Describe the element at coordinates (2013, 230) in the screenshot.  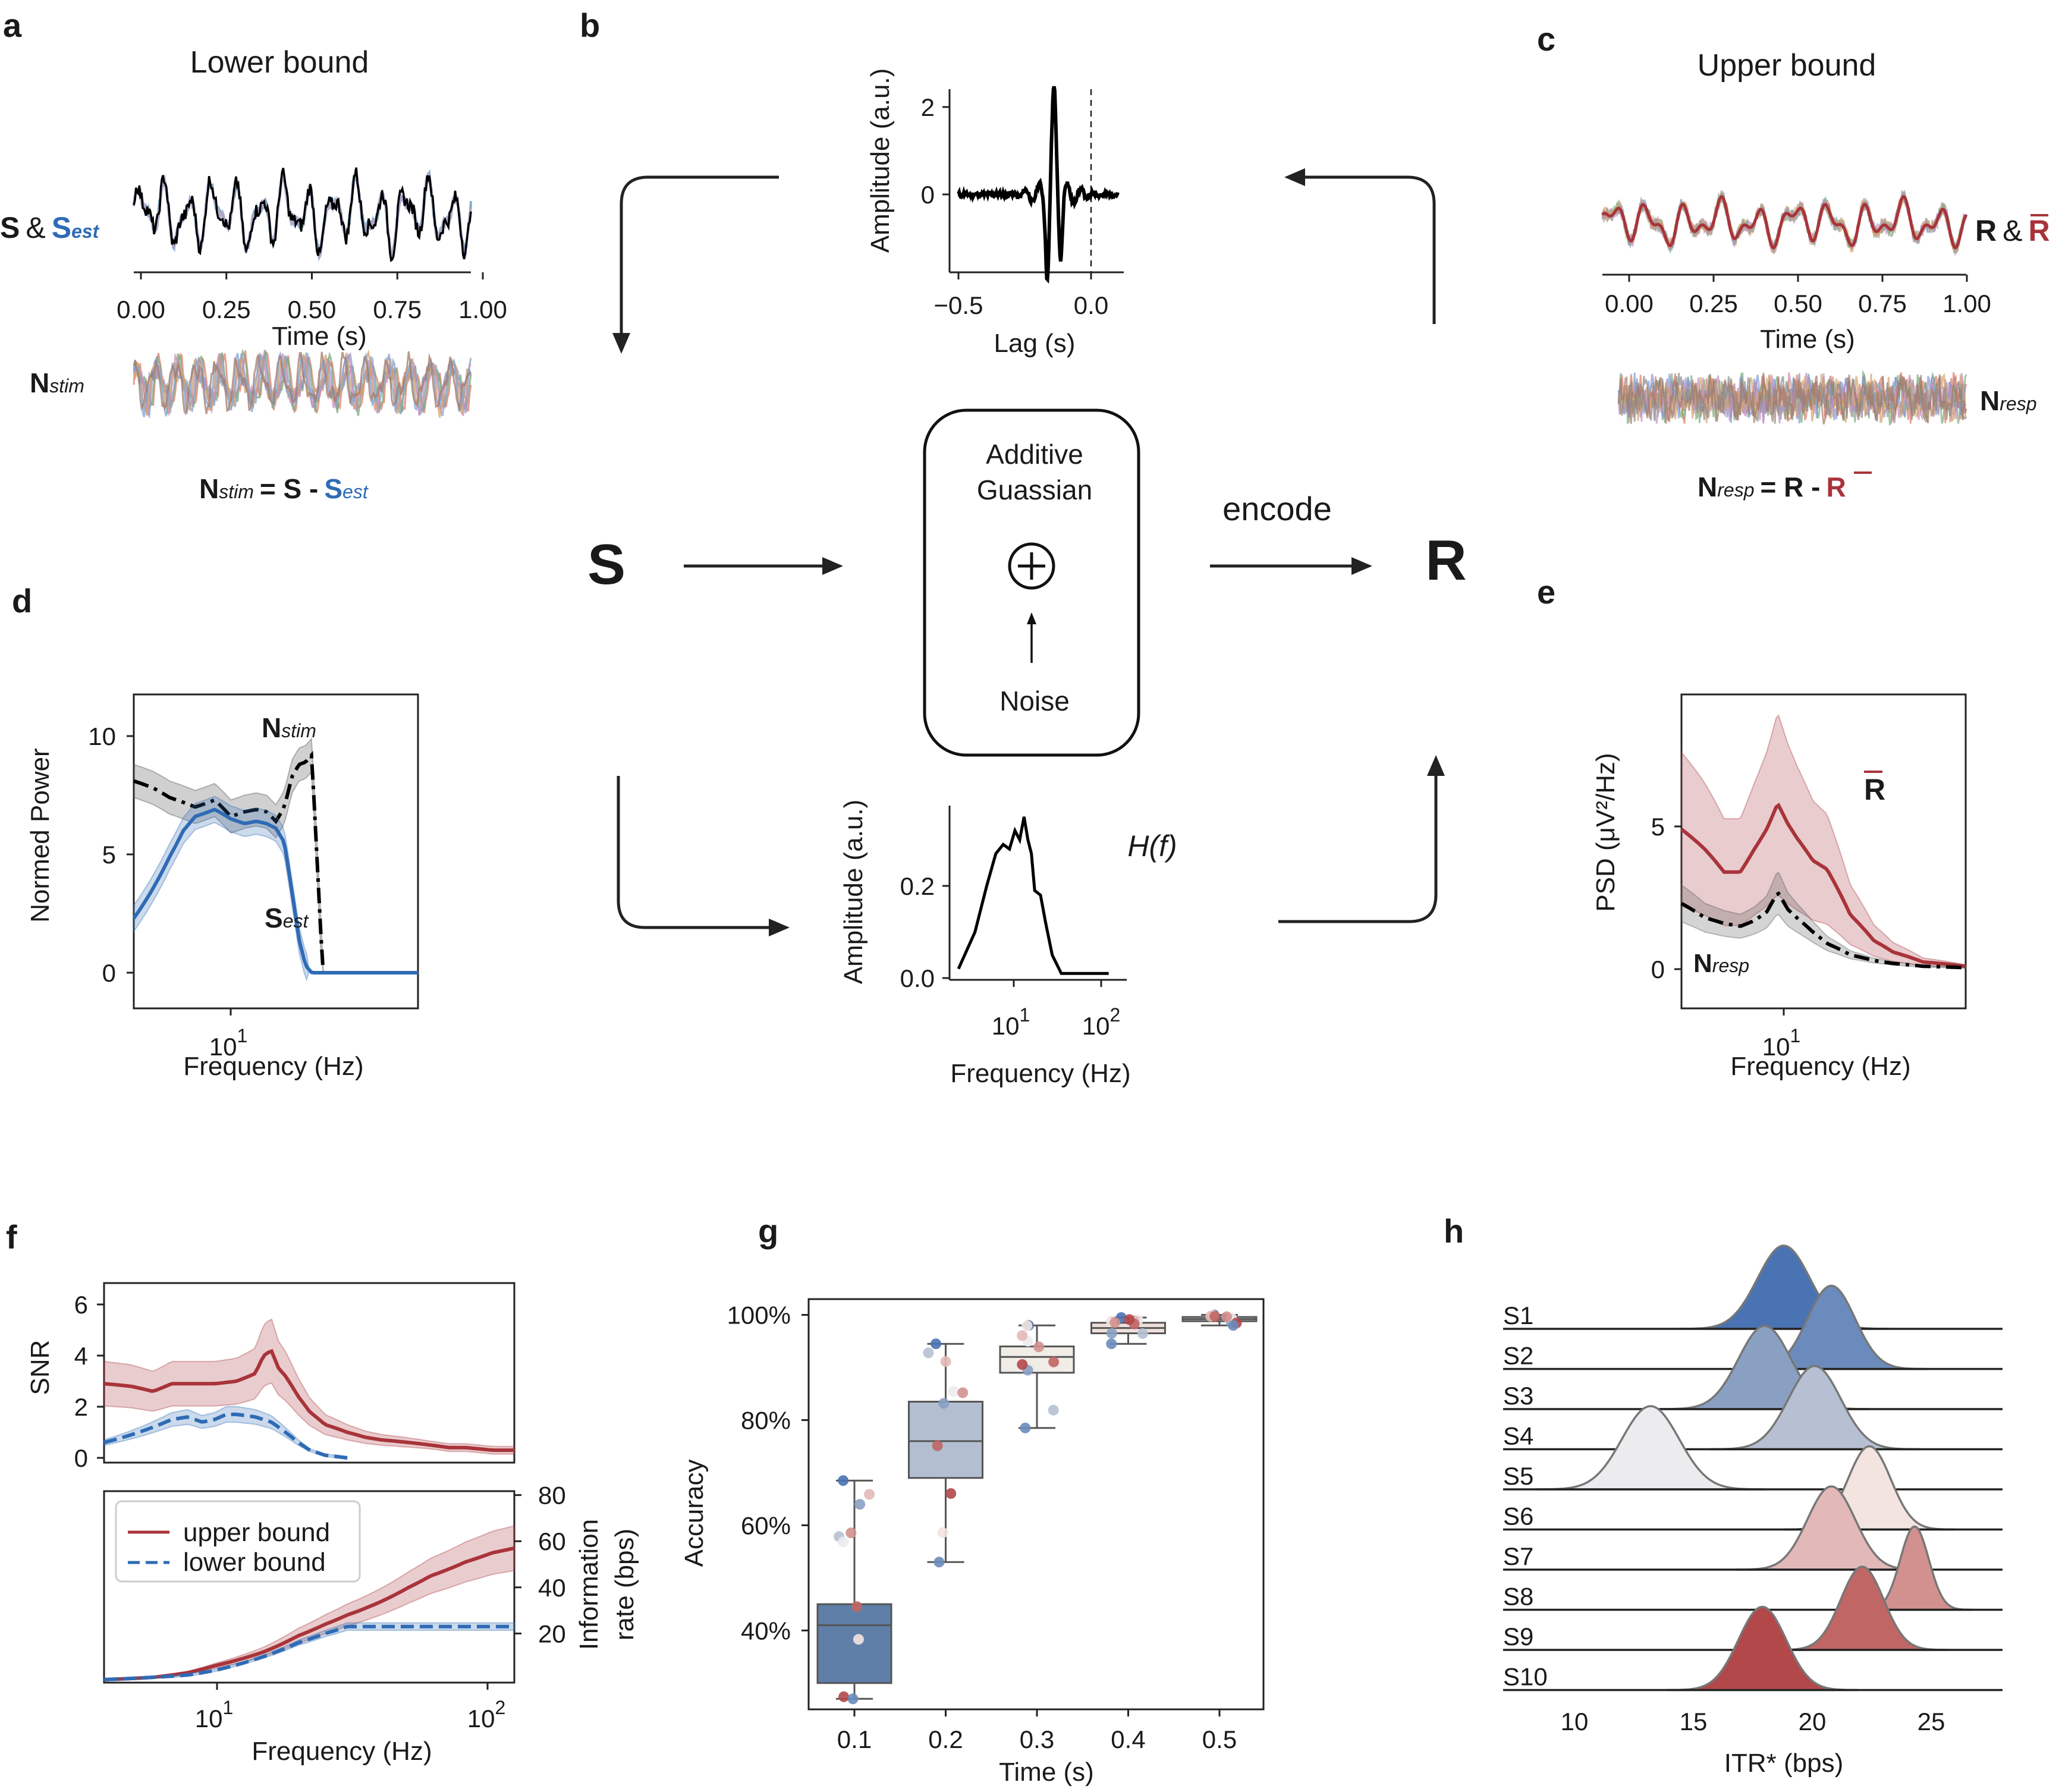
I see `r-and-rbar-label: R & R` at that location.